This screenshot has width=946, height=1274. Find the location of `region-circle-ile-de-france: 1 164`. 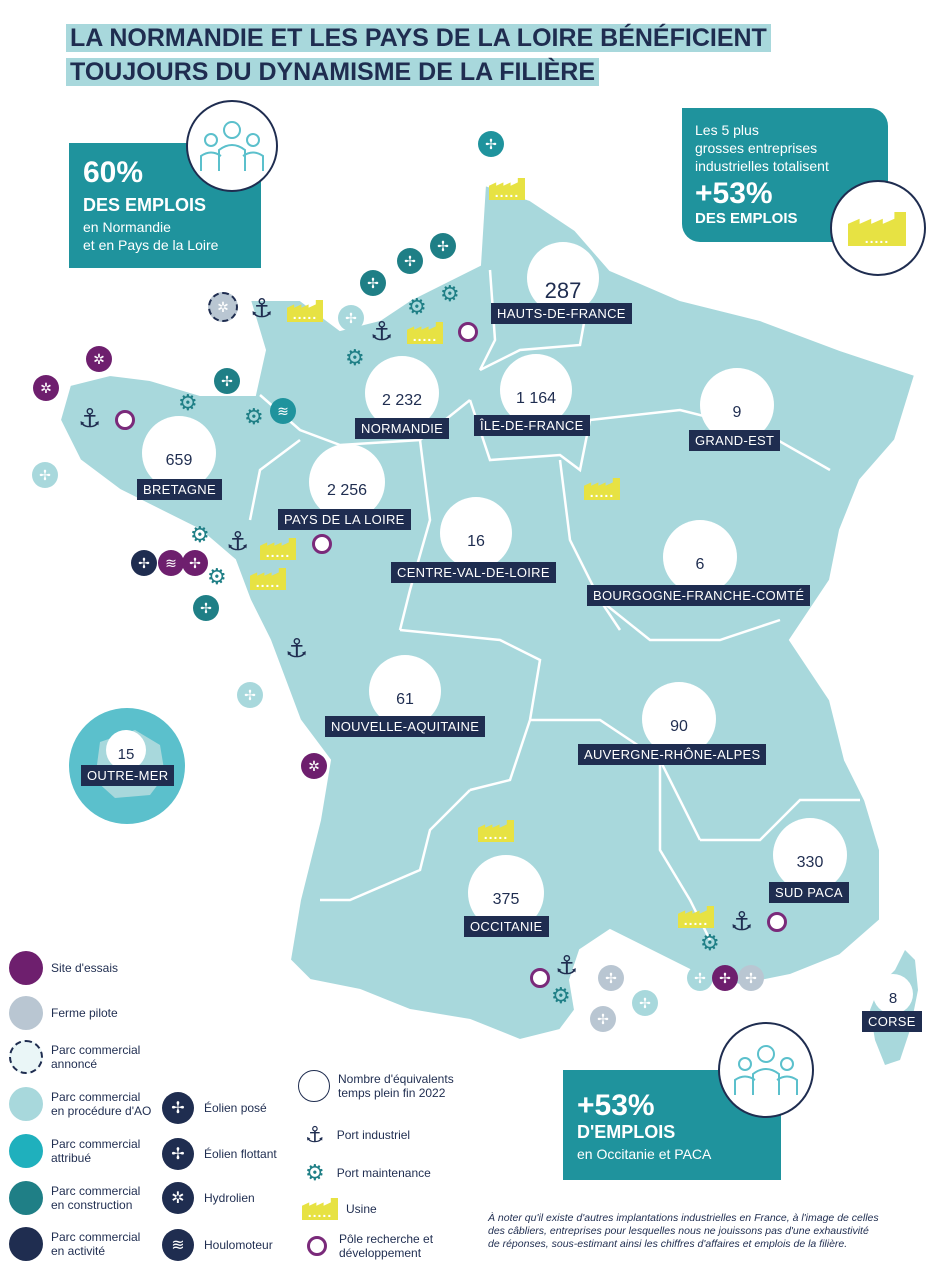

region-circle-ile-de-france: 1 164 is located at coordinates (536, 390).